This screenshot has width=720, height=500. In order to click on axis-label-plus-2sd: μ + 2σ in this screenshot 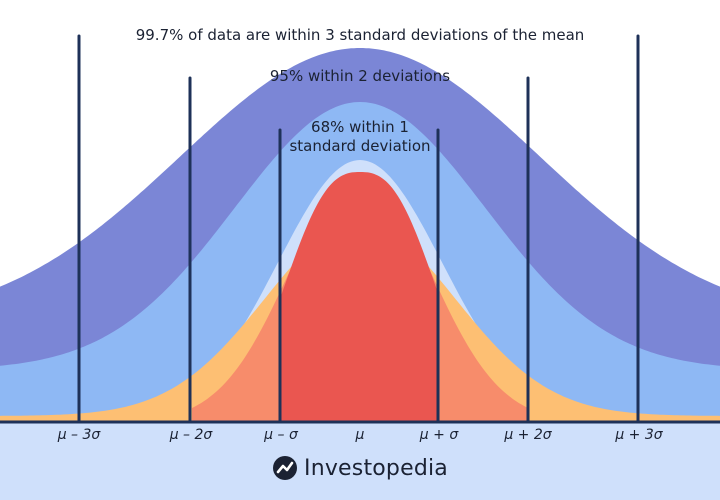, I will do `click(528, 435)`.